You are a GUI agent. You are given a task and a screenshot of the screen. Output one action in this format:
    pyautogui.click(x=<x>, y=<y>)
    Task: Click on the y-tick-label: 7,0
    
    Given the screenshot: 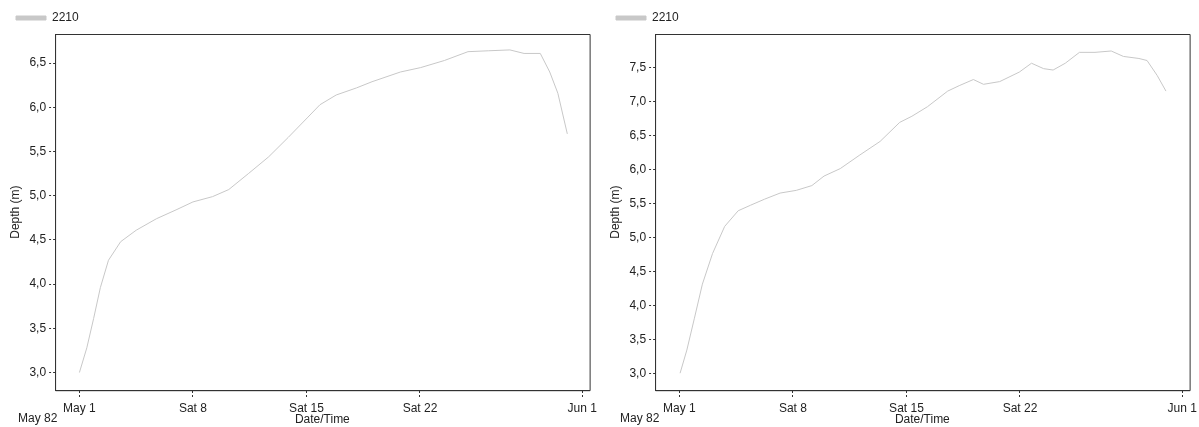 What is the action you would take?
    pyautogui.click(x=638, y=100)
    